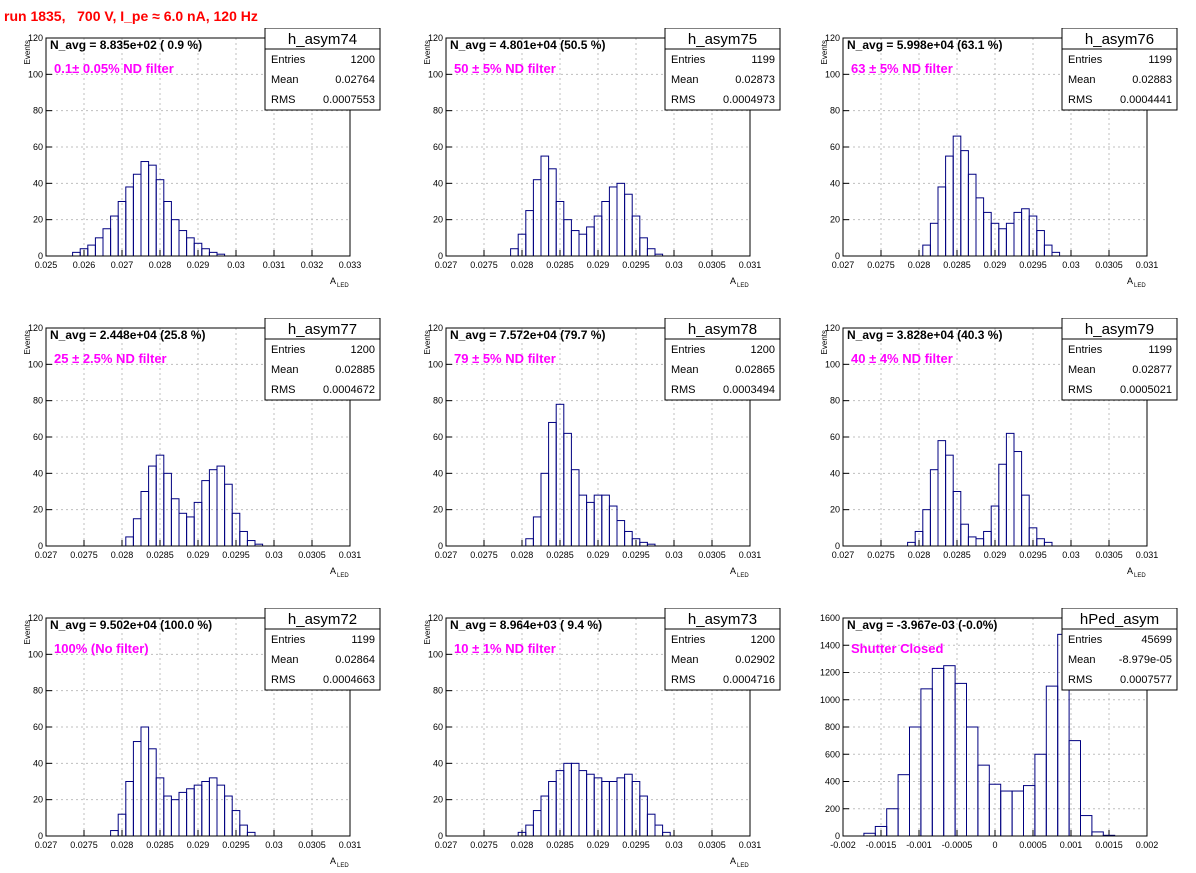 Image resolution: width=1196 pixels, height=873 pixels. Describe the element at coordinates (995, 555) in the screenshot. I see `x-tick-label: 0.029` at that location.